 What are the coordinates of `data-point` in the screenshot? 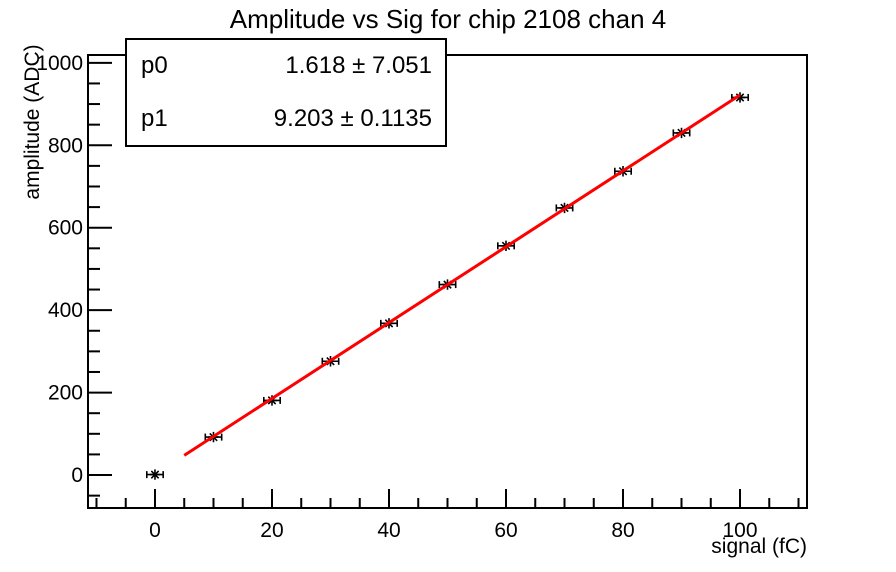 It's located at (154, 474).